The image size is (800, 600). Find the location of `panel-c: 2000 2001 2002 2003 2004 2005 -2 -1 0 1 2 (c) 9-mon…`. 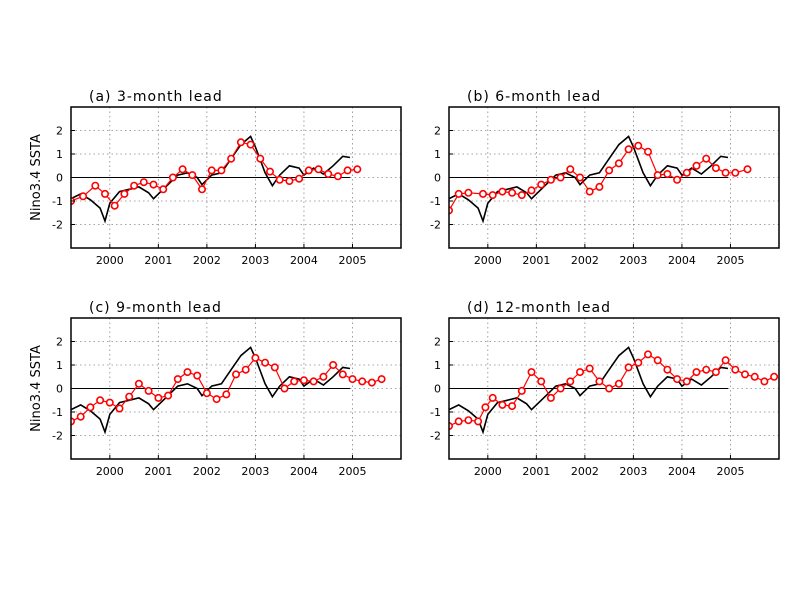

panel-c: 2000 2001 2002 2003 2004 2005 -2 -1 0 1 2 (c) 9-mon… is located at coordinates (215, 389).